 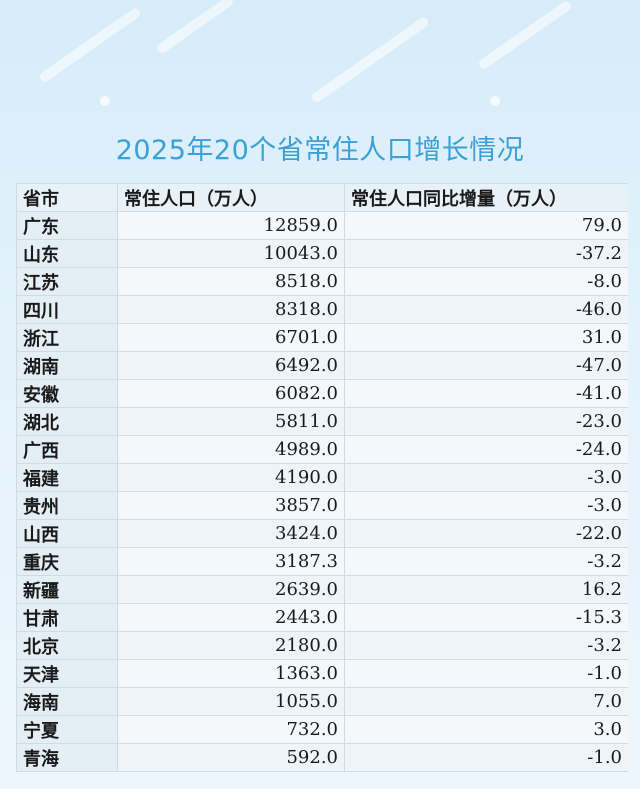 I want to click on population-cell: 12859.0, so click(x=231, y=225).